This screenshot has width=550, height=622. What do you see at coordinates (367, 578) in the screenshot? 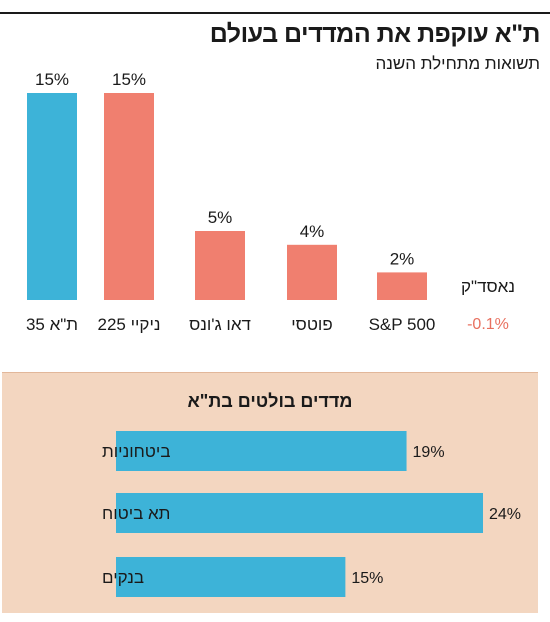
I see `hbar-value-label-2: 15%` at bounding box center [367, 578].